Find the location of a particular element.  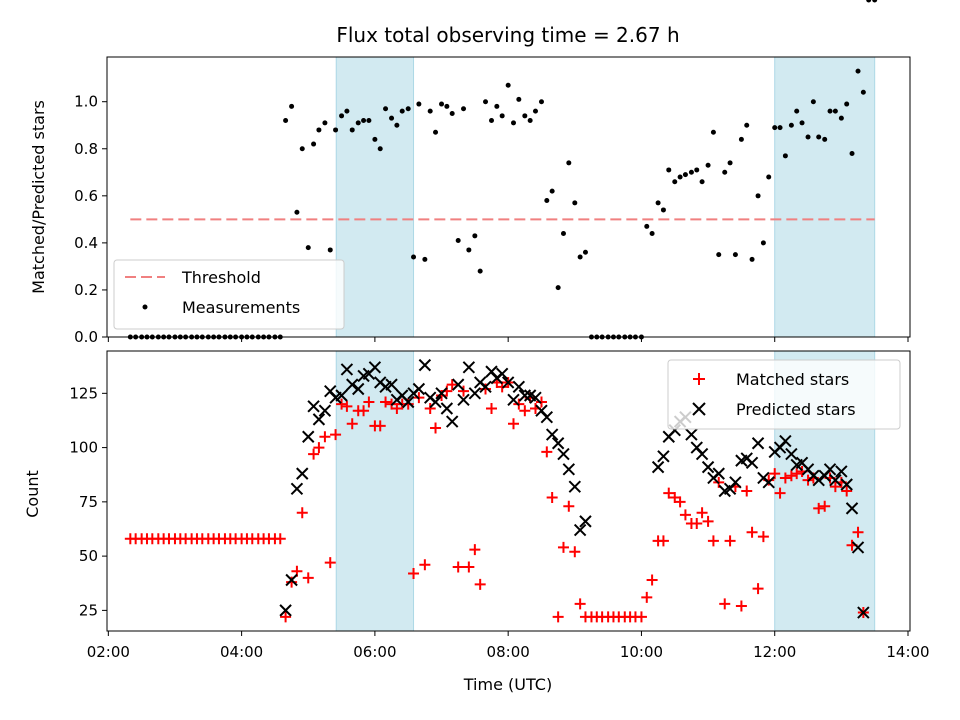

top-y-tick-label: 0.0 is located at coordinates (86, 337).